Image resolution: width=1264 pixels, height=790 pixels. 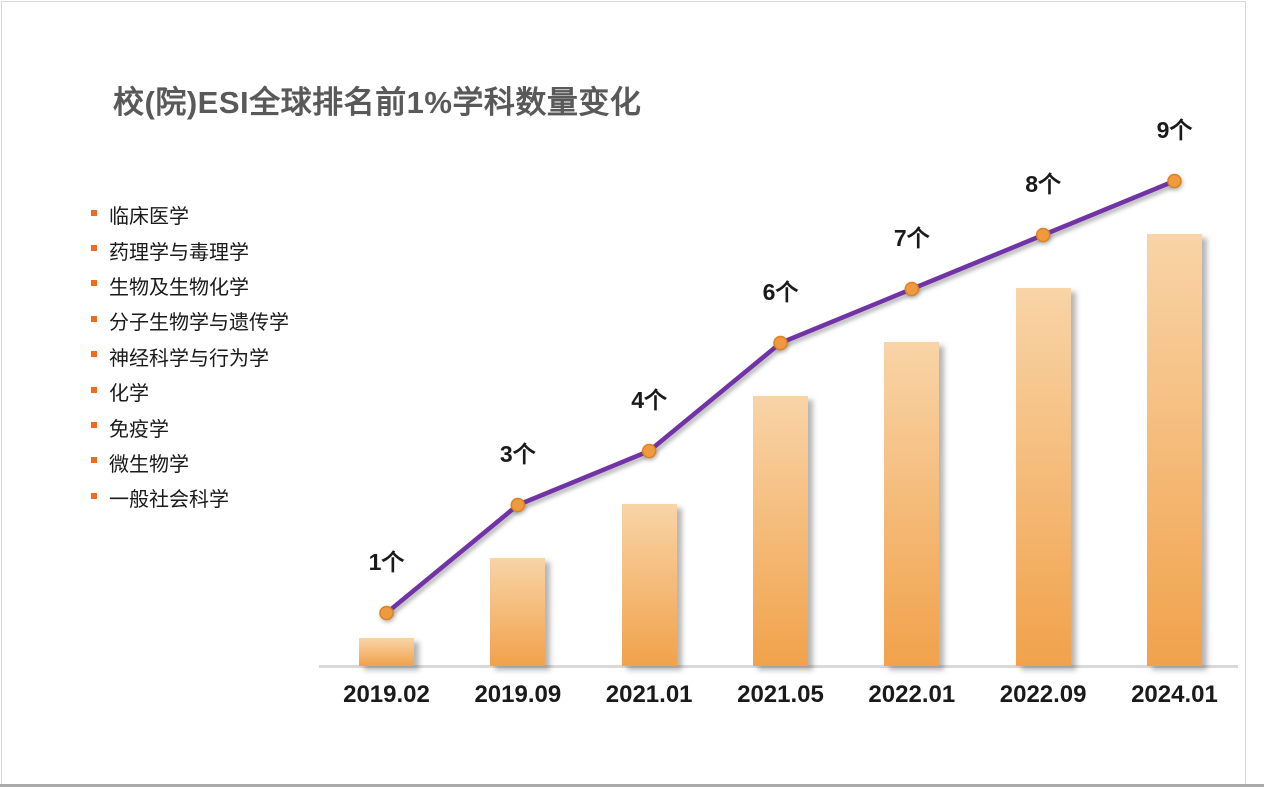 I want to click on x-axis-label: 2021.01, so click(x=649, y=694).